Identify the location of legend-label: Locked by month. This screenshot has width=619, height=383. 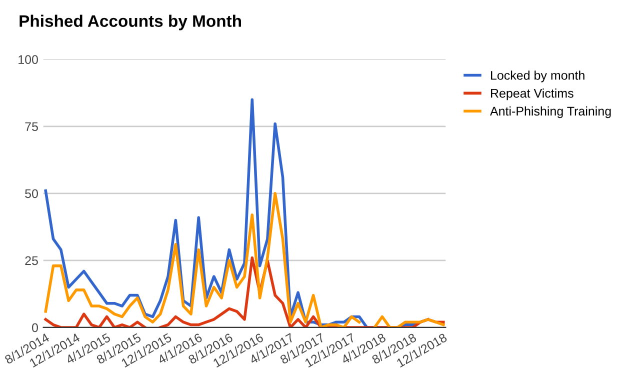
(537, 76).